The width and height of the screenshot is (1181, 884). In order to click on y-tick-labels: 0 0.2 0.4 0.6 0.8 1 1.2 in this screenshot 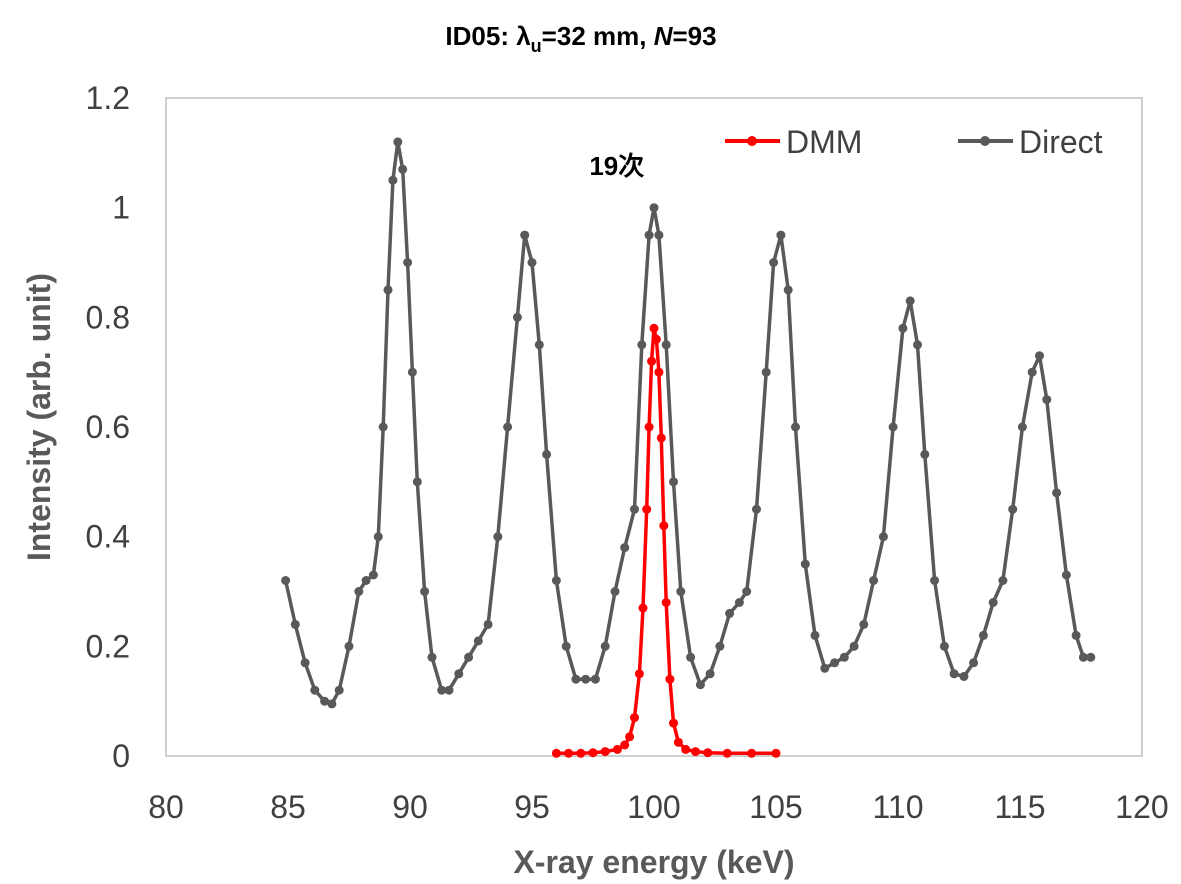, I will do `click(108, 427)`.